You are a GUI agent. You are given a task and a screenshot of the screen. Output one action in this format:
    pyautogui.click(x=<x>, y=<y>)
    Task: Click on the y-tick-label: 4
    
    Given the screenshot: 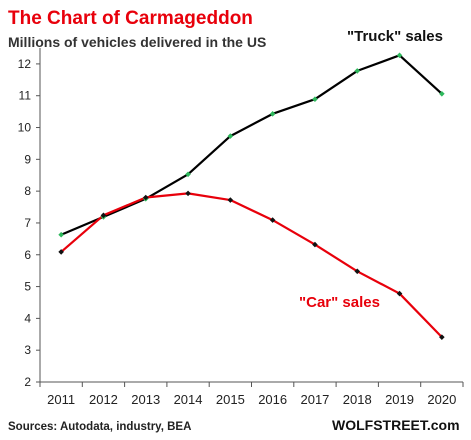 What is the action you would take?
    pyautogui.click(x=27, y=318)
    